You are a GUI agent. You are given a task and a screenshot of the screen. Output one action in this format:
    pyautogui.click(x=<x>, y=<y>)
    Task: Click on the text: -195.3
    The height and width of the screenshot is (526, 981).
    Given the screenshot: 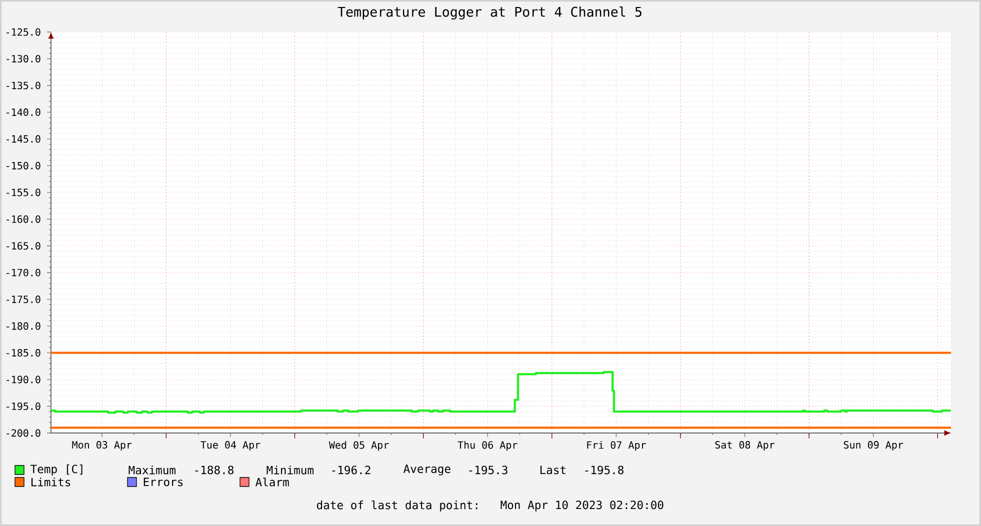 What is the action you would take?
    pyautogui.click(x=488, y=470)
    